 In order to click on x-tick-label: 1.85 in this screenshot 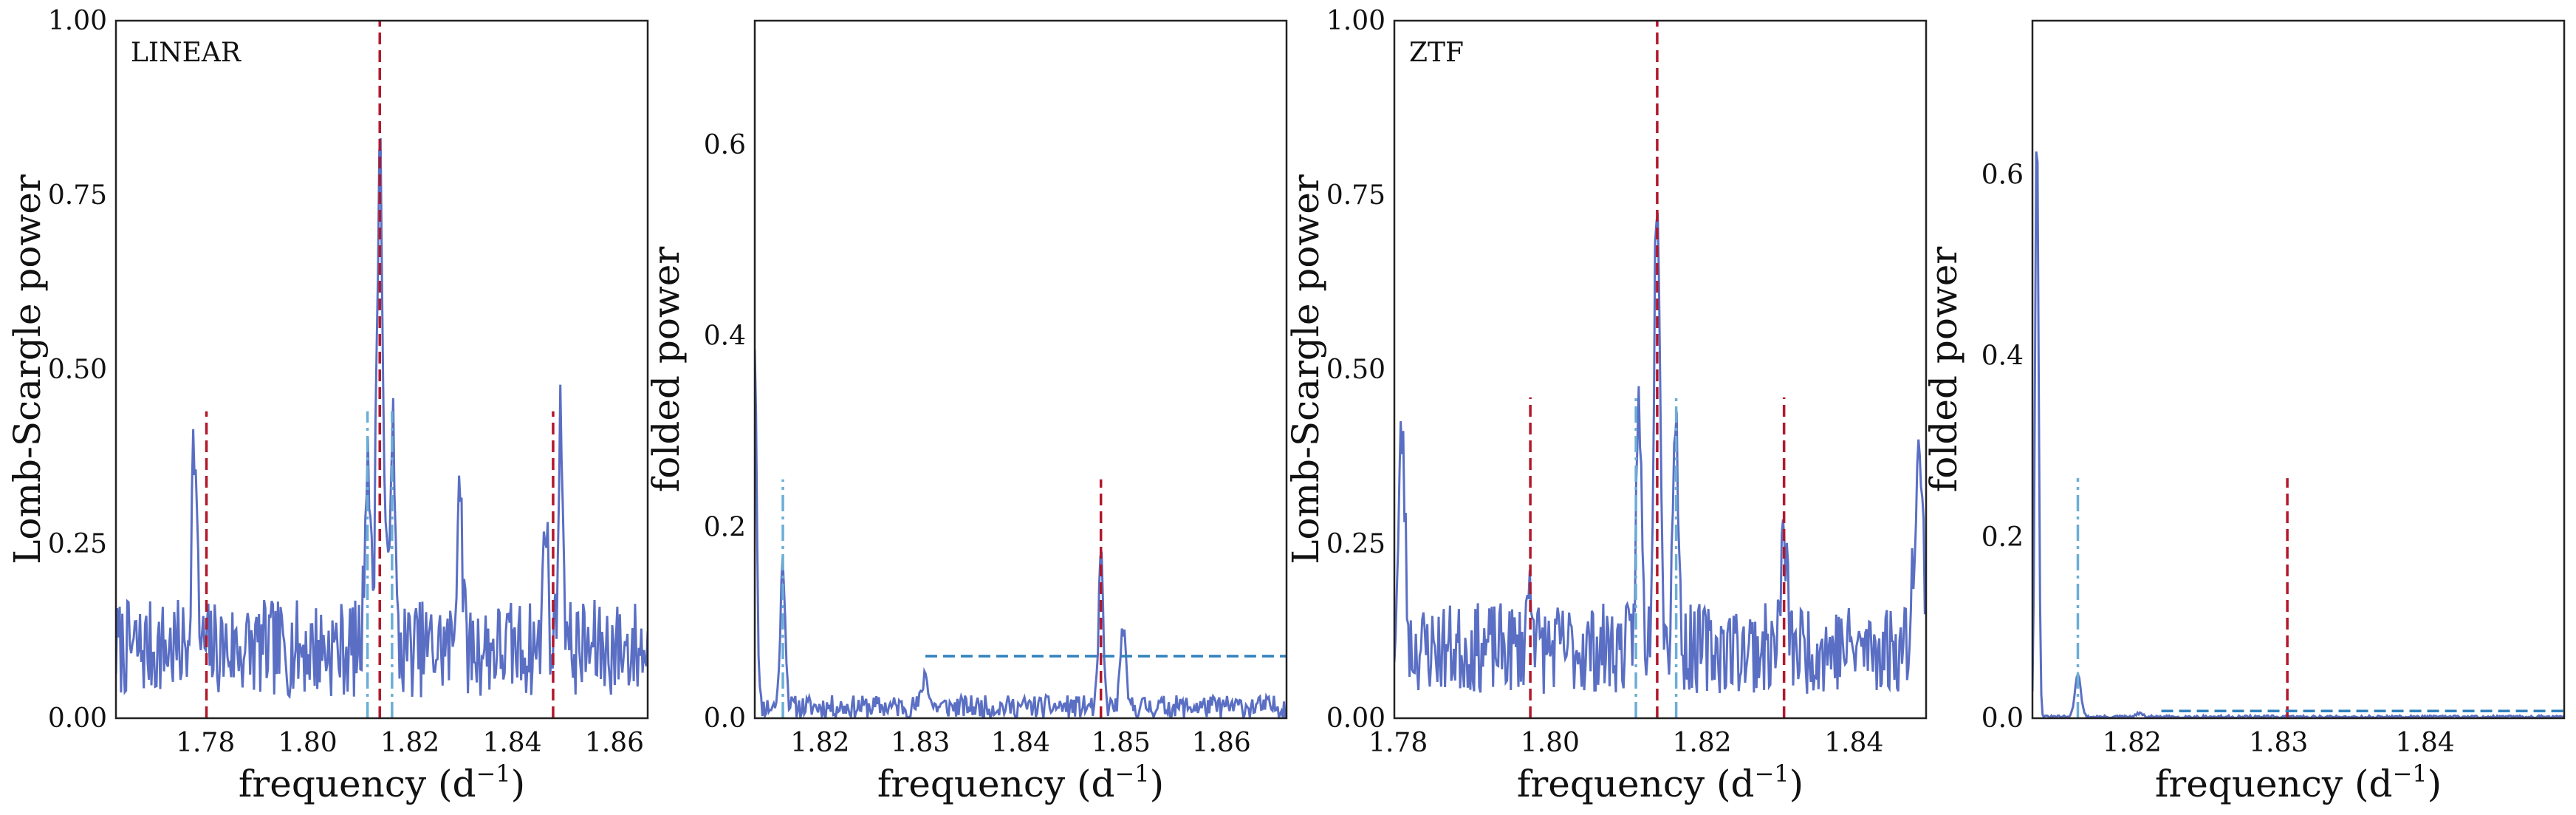, I will do `click(1121, 743)`.